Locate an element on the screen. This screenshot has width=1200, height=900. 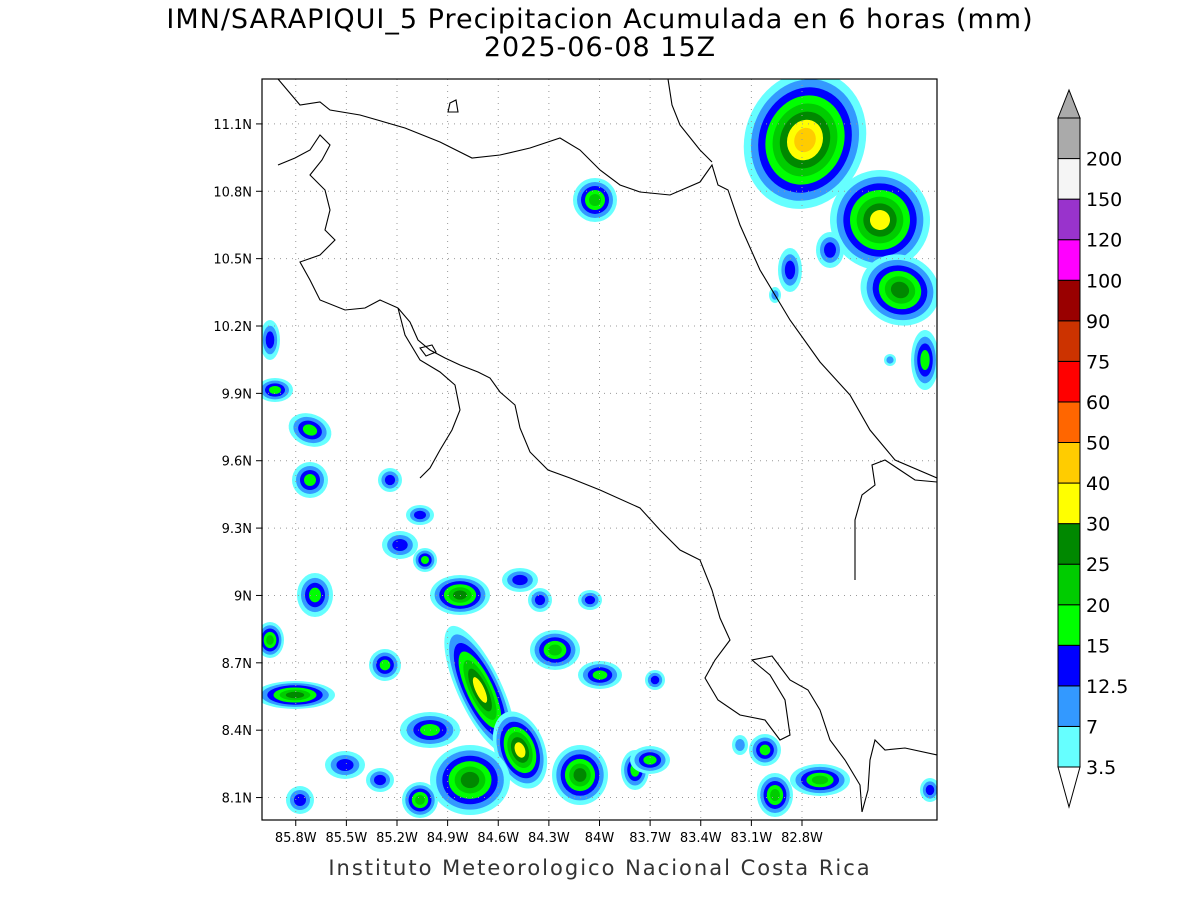
lat-tick-label: 11.1N is located at coordinates (232, 125).